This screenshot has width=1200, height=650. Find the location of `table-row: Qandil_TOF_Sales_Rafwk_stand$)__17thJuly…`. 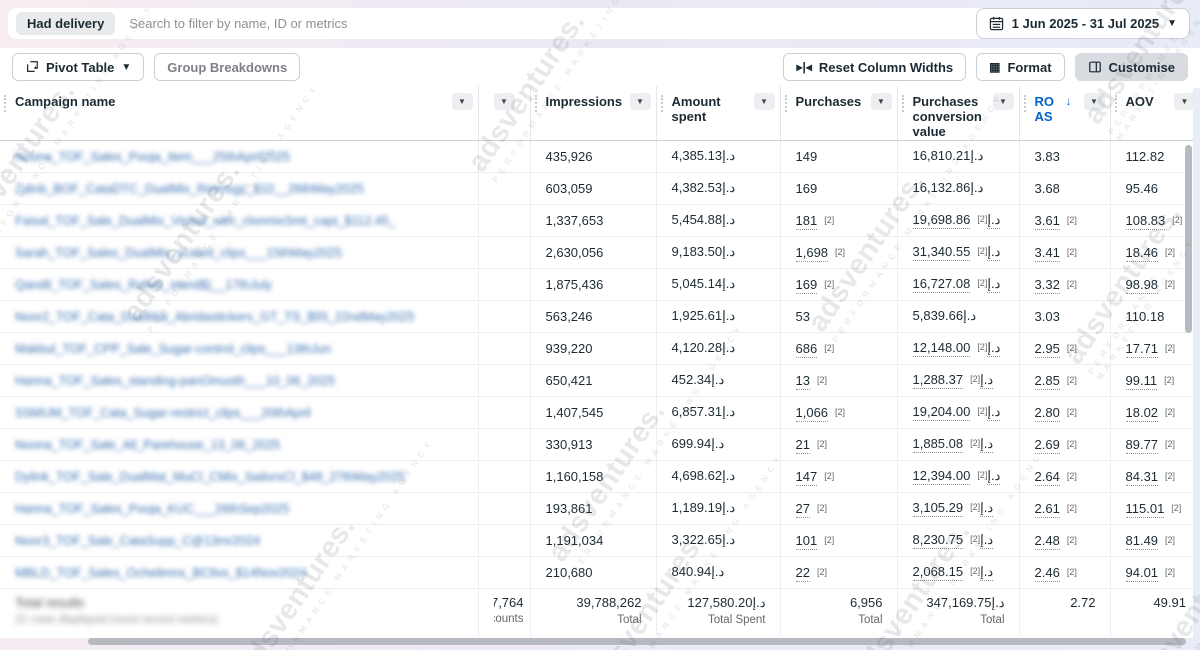

table-row: Qandil_TOF_Sales_Rafwk_stand$)__17thJuly… is located at coordinates (600, 284).